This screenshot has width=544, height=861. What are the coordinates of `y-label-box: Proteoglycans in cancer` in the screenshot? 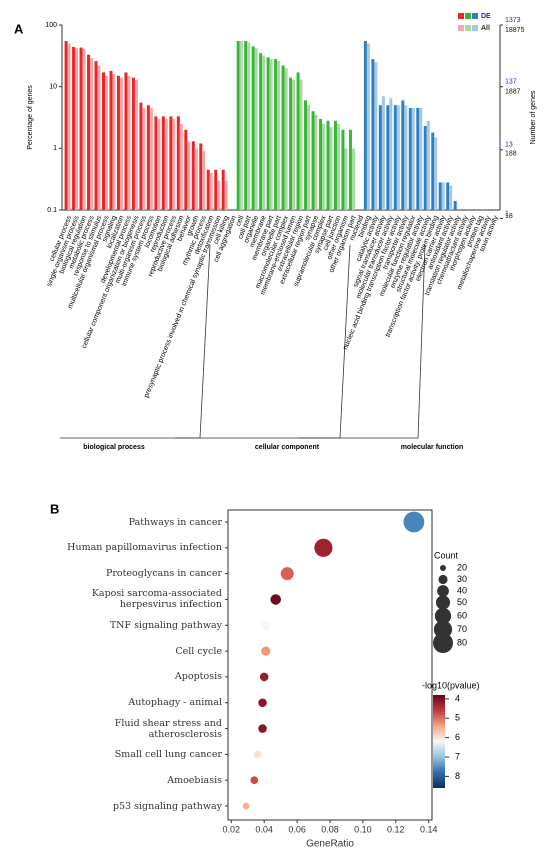 It's located at (164, 573).